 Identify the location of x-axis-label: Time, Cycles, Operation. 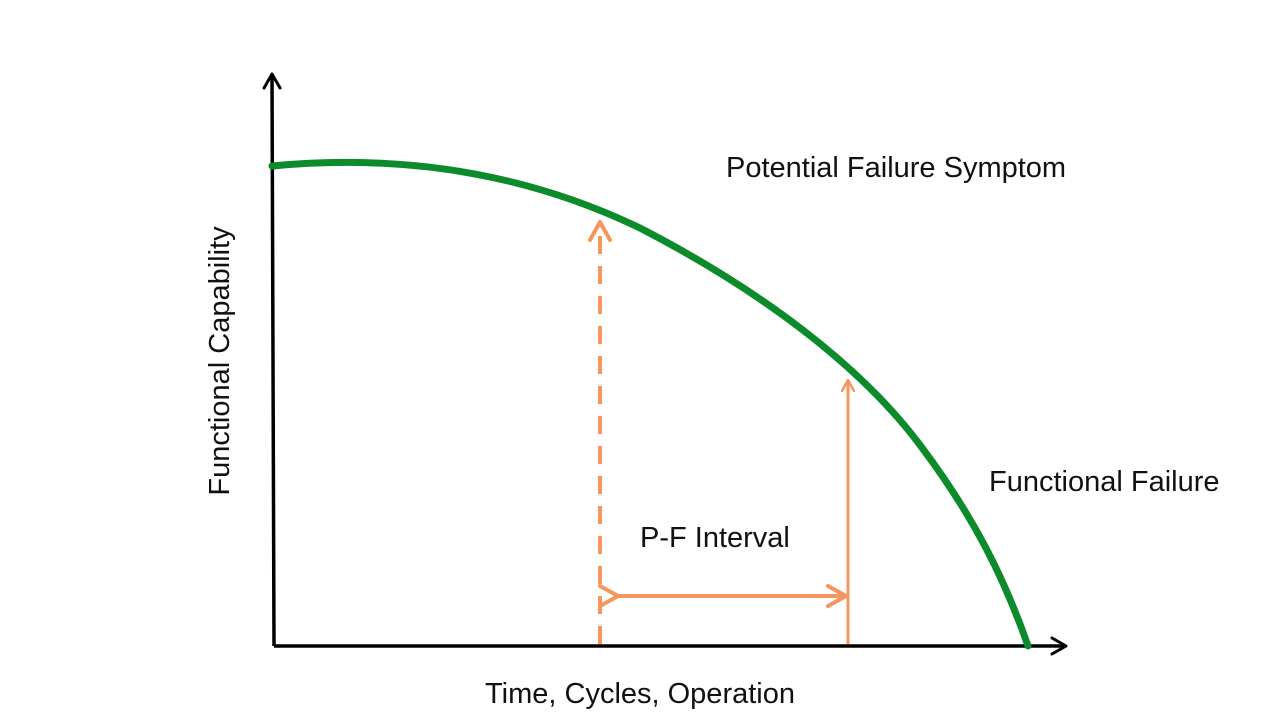
(640, 694).